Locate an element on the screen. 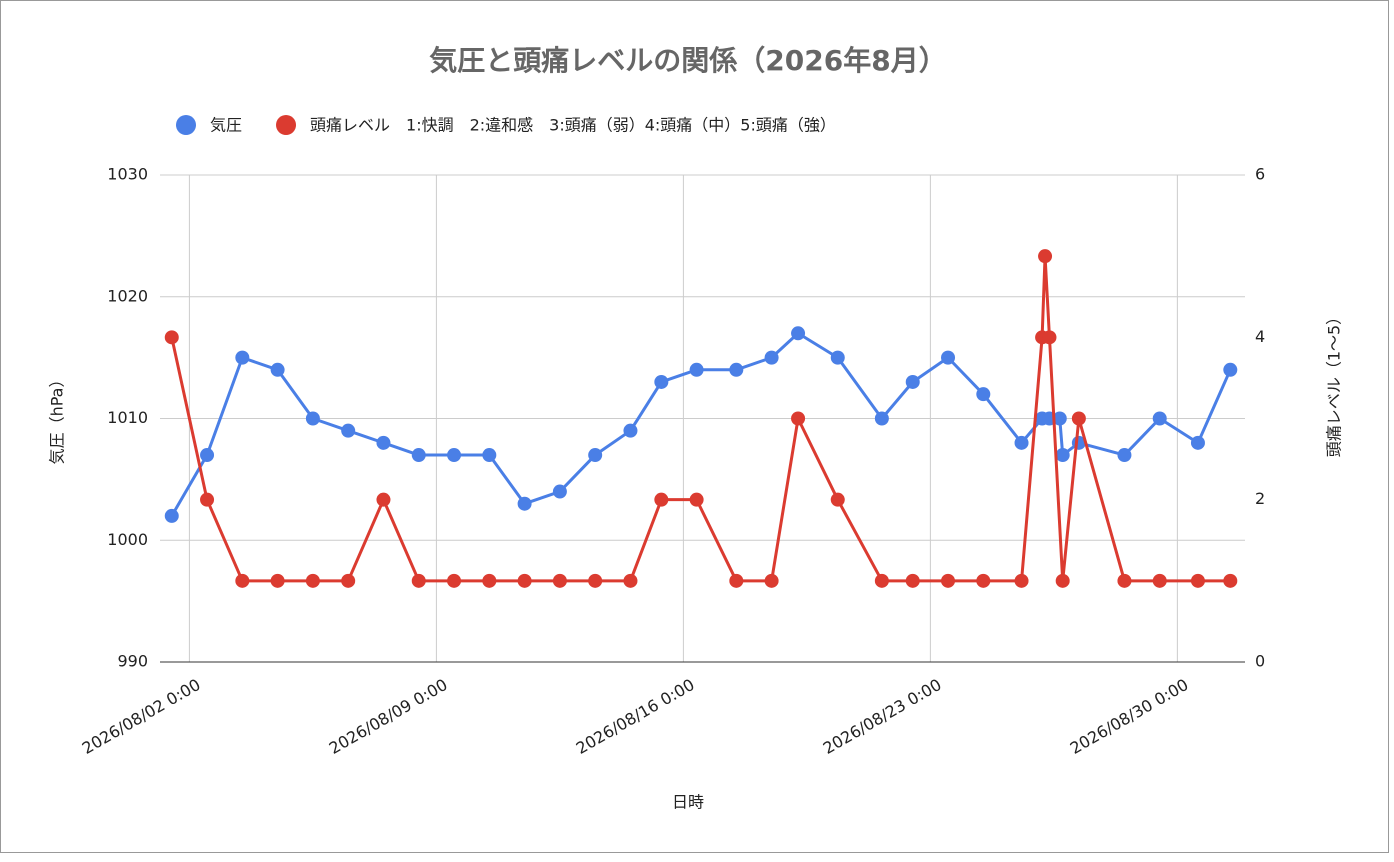 This screenshot has width=1394, height=862. y-tick-label: 1010 is located at coordinates (127, 417).